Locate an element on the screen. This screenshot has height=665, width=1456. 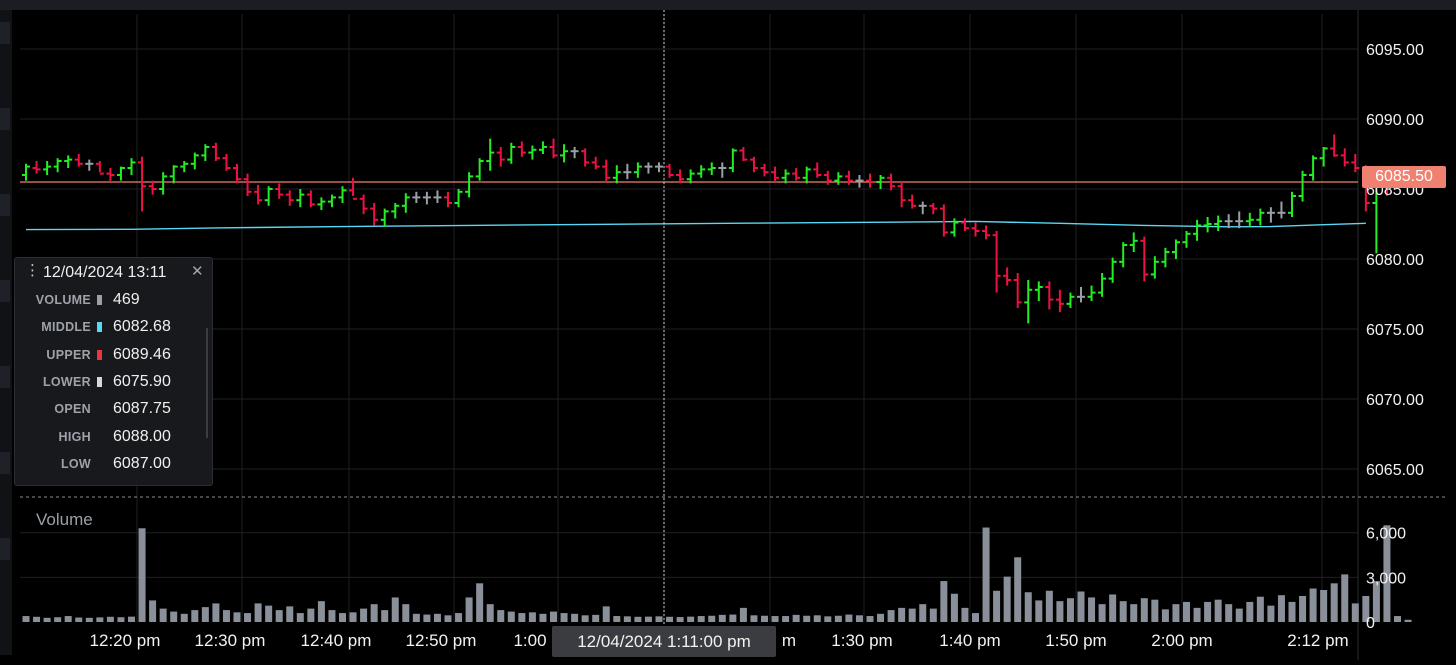
volume-pane-title: Volume is located at coordinates (64, 519).